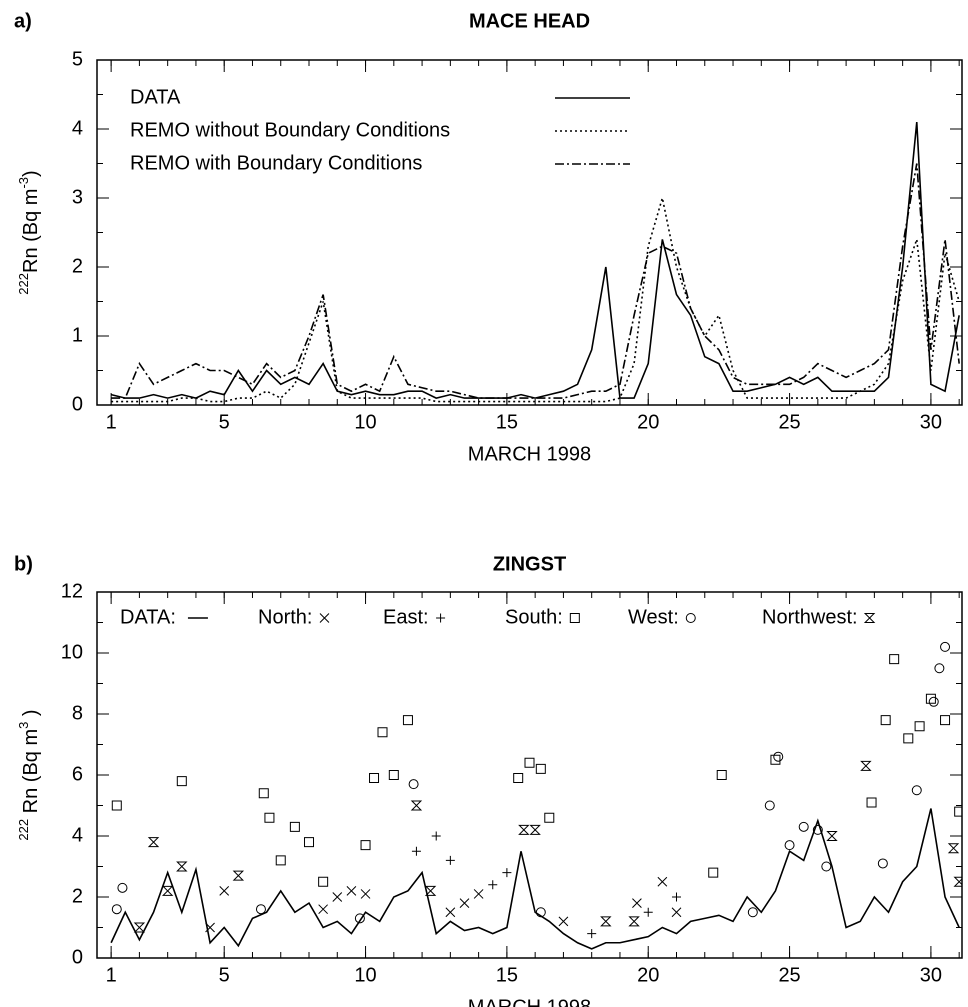 The height and width of the screenshot is (1007, 968). Describe the element at coordinates (365, 975) in the screenshot. I see `x-tick-label: 10` at that location.